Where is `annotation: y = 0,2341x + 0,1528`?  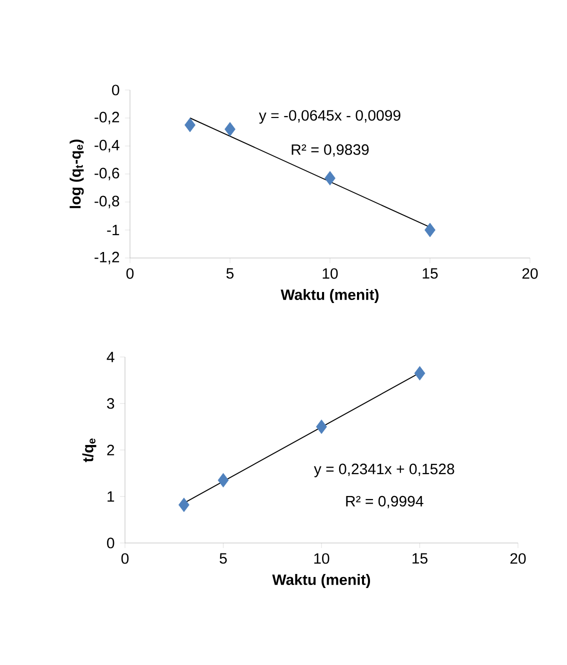 annotation: y = 0,2341x + 0,1528 is located at coordinates (384, 471).